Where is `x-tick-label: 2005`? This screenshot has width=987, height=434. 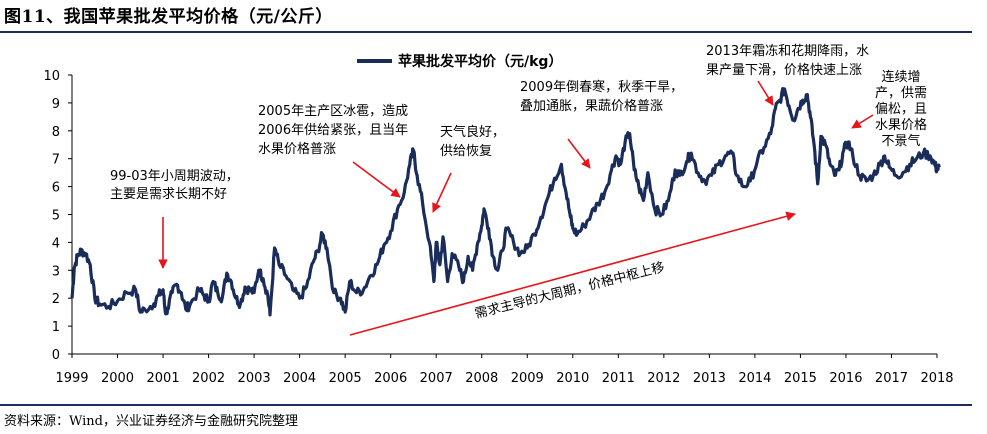
x-tick-label: 2005 is located at coordinates (345, 378).